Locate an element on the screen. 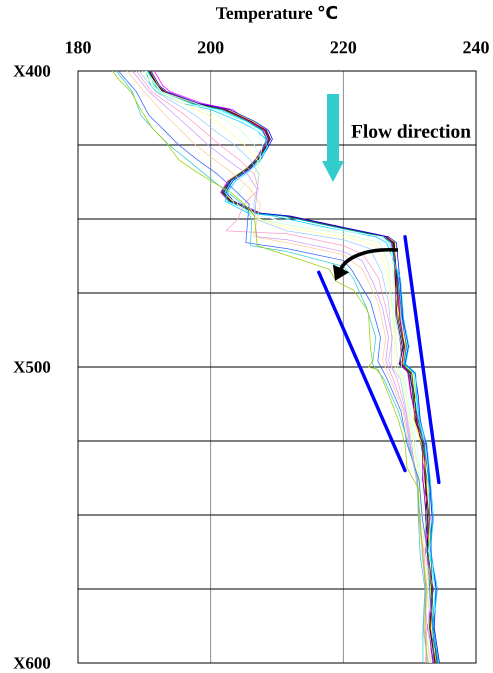 This screenshot has width=493, height=673. x-tick-label: 240 is located at coordinates (476, 47).